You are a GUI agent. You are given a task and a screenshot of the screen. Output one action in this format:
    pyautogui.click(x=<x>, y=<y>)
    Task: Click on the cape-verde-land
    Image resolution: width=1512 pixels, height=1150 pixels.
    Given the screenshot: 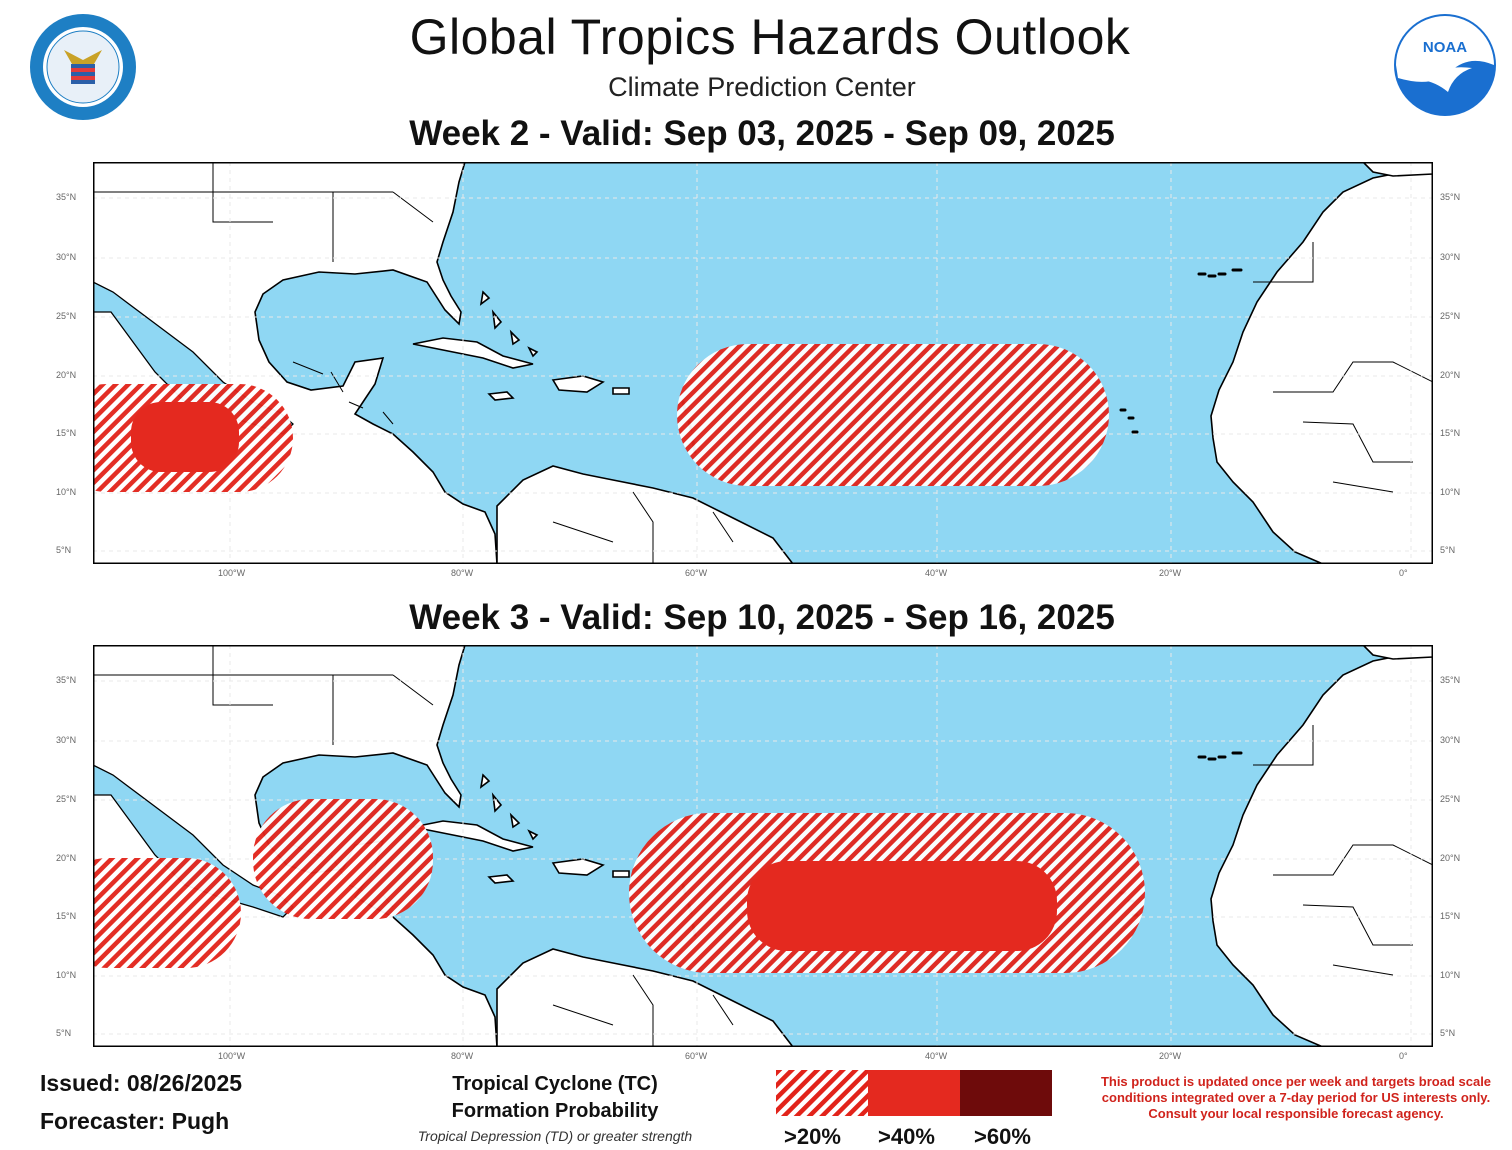 What is the action you would take?
    pyautogui.click(x=1129, y=421)
    